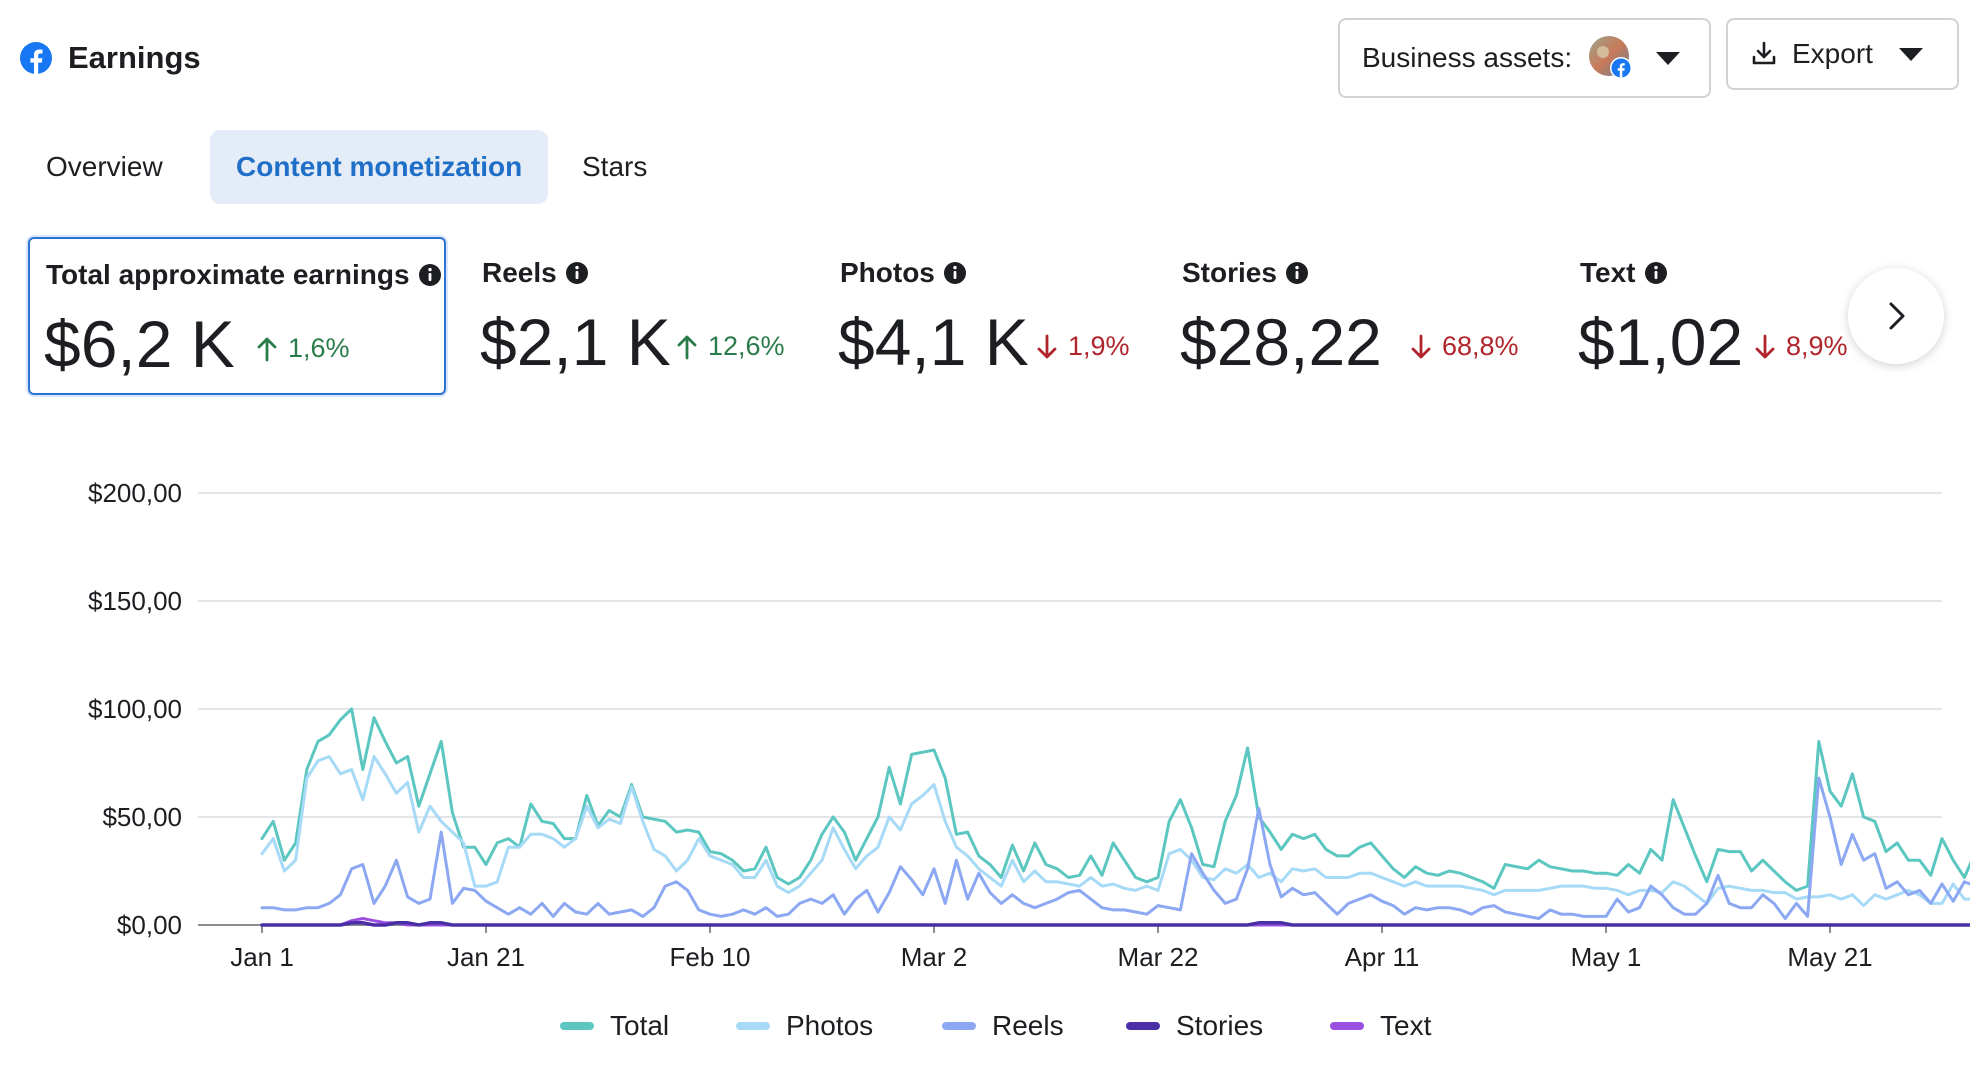 The height and width of the screenshot is (1070, 1970). What do you see at coordinates (135, 601) in the screenshot?
I see `y-tick-label: $150,00` at bounding box center [135, 601].